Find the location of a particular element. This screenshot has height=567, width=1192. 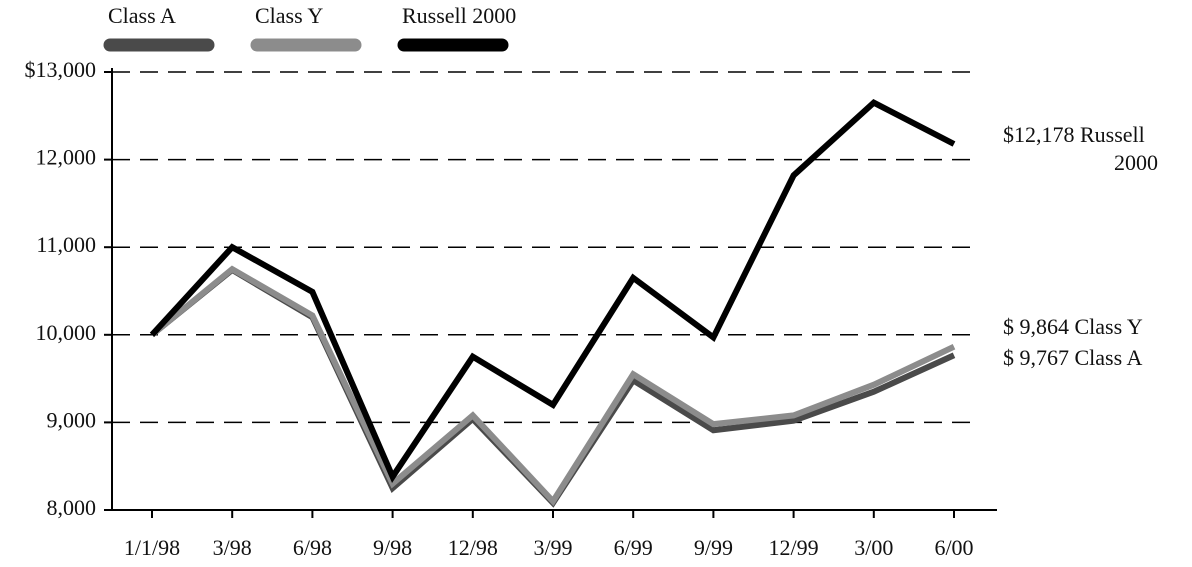

x-tick-label: 3/00 is located at coordinates (873, 547).